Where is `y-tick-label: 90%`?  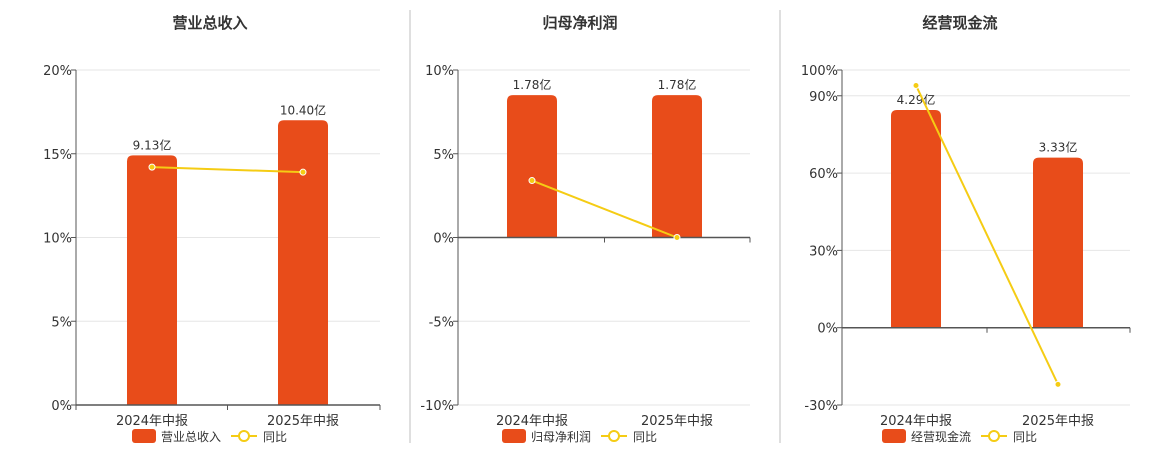
y-tick-label: 90% is located at coordinates (823, 97).